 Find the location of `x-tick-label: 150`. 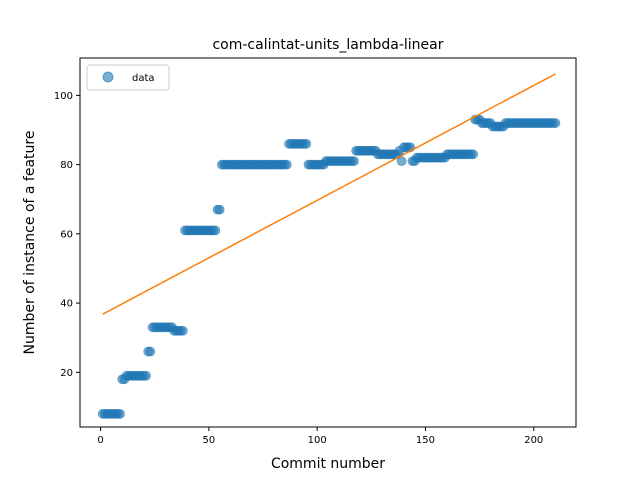

x-tick-label: 150 is located at coordinates (425, 440).